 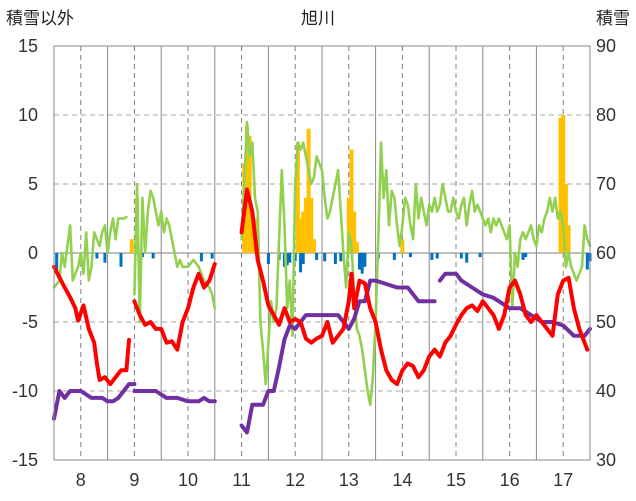 What do you see at coordinates (606, 322) in the screenshot?
I see `right-tick-label: 50` at bounding box center [606, 322].